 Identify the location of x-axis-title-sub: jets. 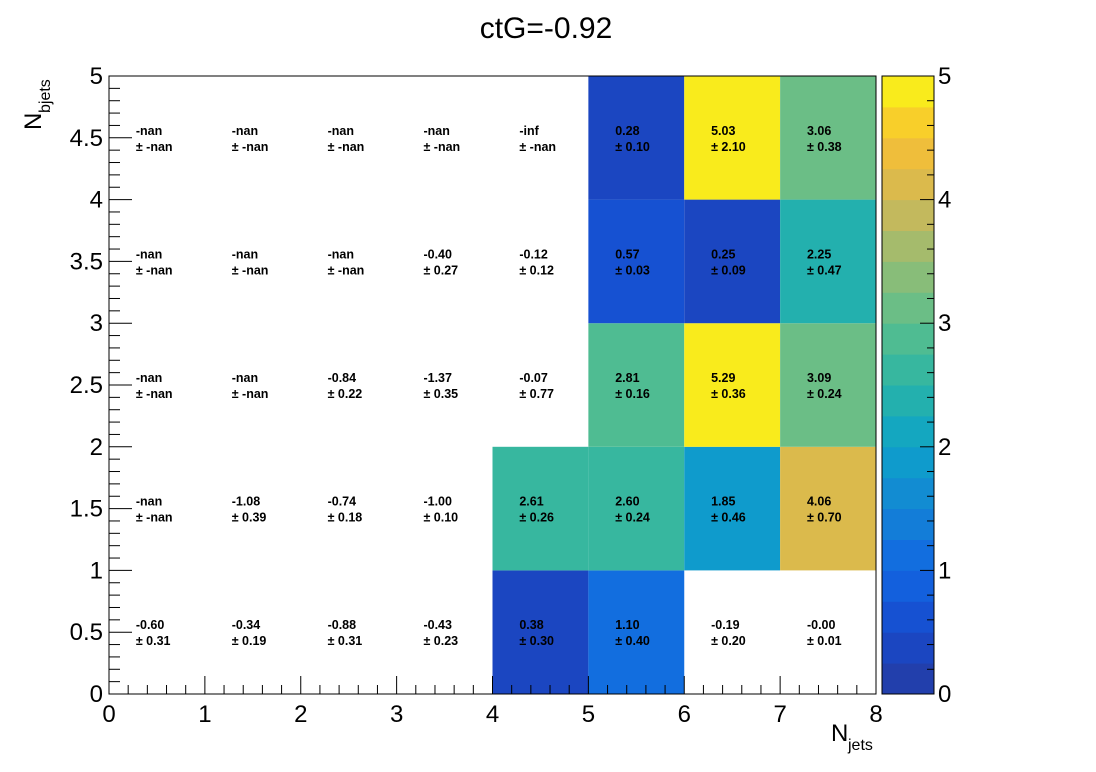
(860, 745).